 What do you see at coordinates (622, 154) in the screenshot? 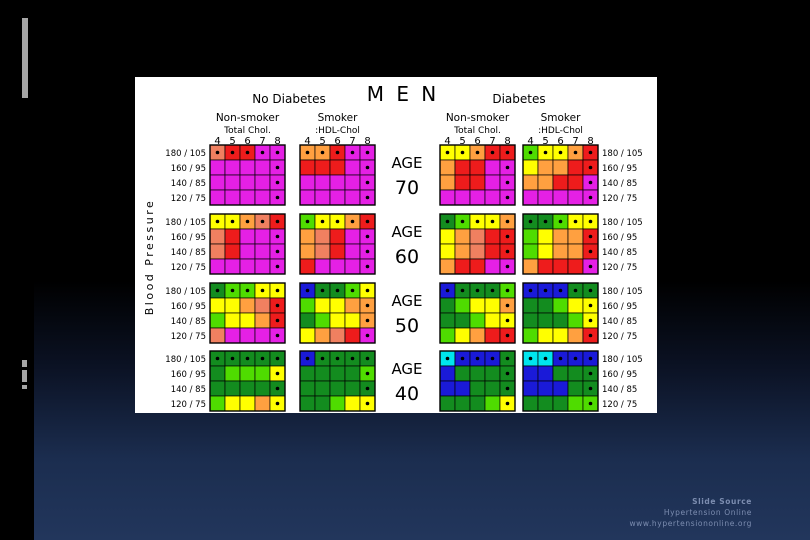
I see `bp-row-label-right: 180 / 105` at bounding box center [622, 154].